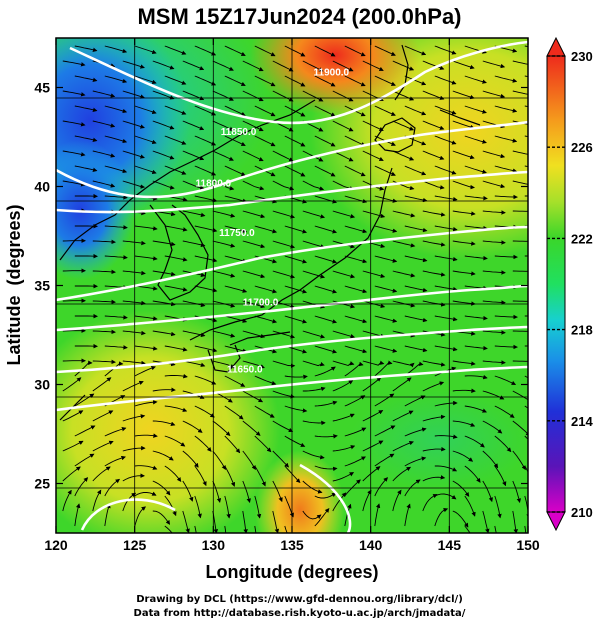  Describe the element at coordinates (582, 147) in the screenshot. I see `colorbar-tick-label: 226` at that location.